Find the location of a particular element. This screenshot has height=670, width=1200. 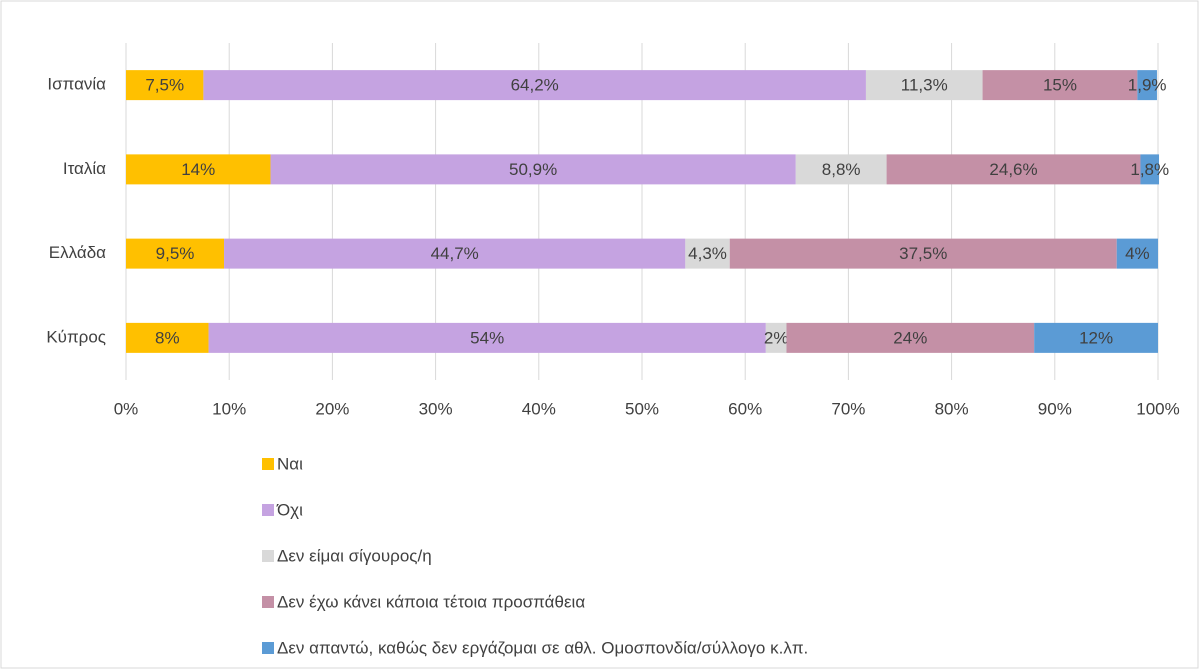

x-tick-label: 80% is located at coordinates (952, 408).